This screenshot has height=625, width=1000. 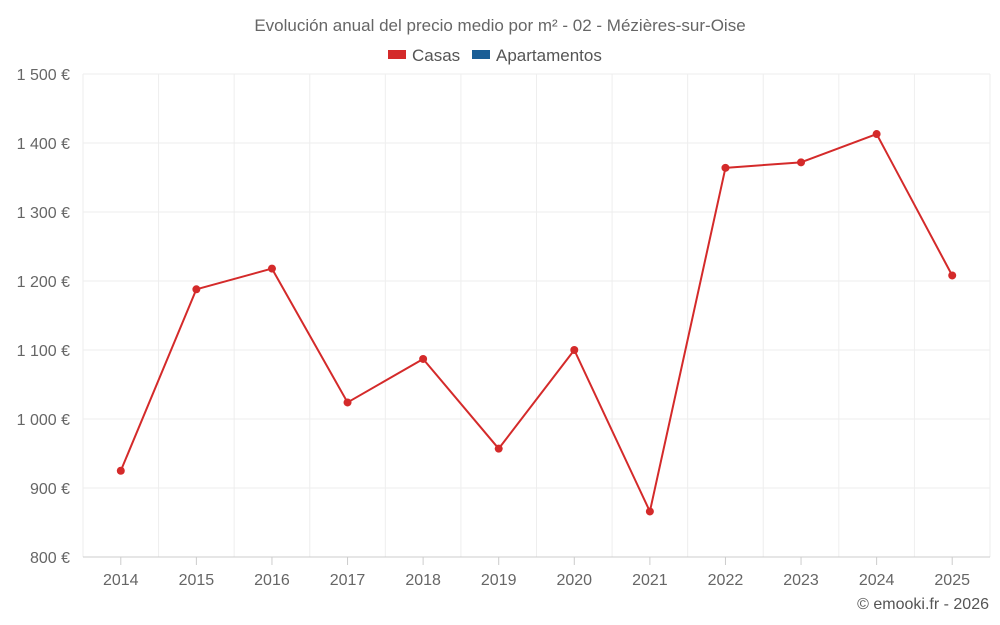 I want to click on y-tick-label: 800 €, so click(x=50, y=558).